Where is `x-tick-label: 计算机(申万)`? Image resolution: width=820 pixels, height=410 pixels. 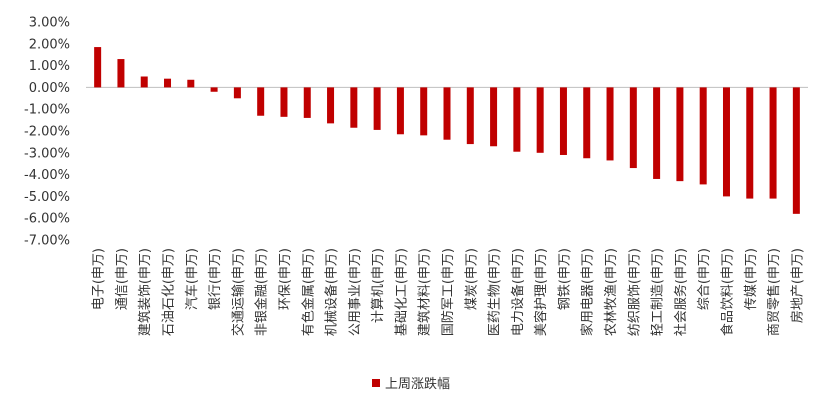
x-tick-label: 计算机(申万) is located at coordinates (378, 285).